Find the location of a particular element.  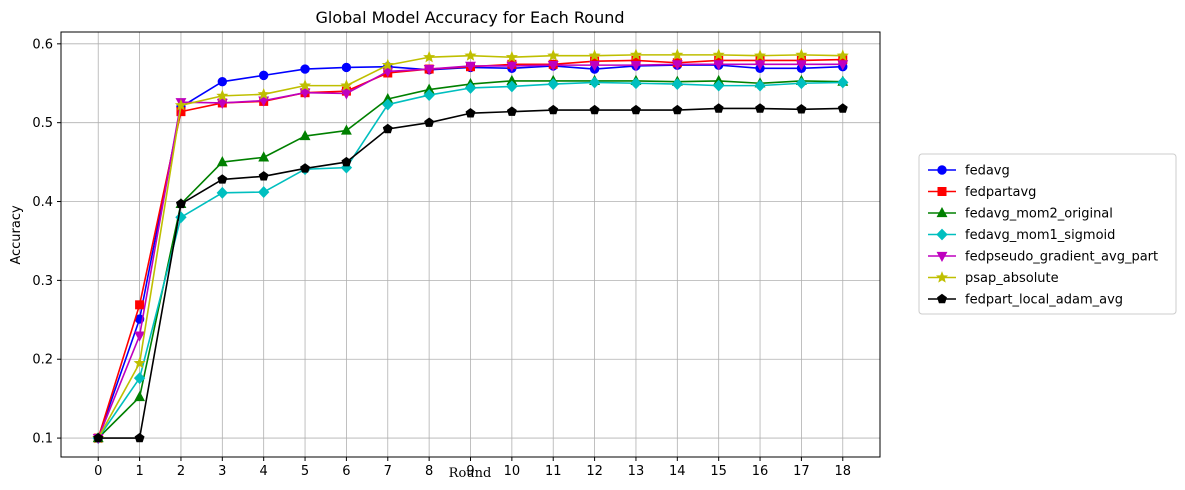

x-axis-ticks: 0 1 2 3 4 5 6 7 8 9 10 11 12 13 14 15 16 17 18 is located at coordinates (472, 468).